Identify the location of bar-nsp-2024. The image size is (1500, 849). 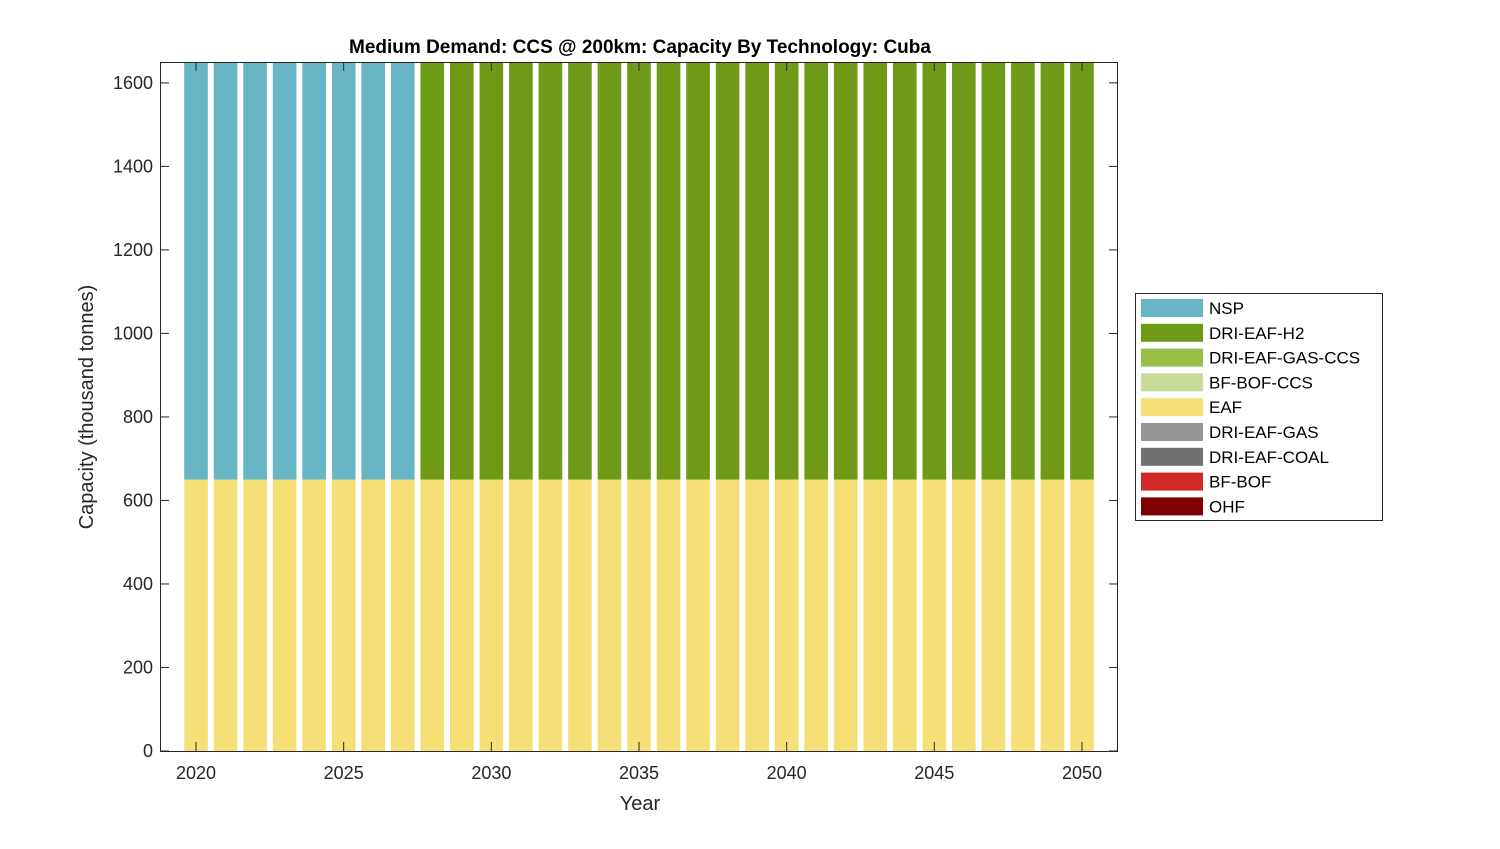
(314, 271).